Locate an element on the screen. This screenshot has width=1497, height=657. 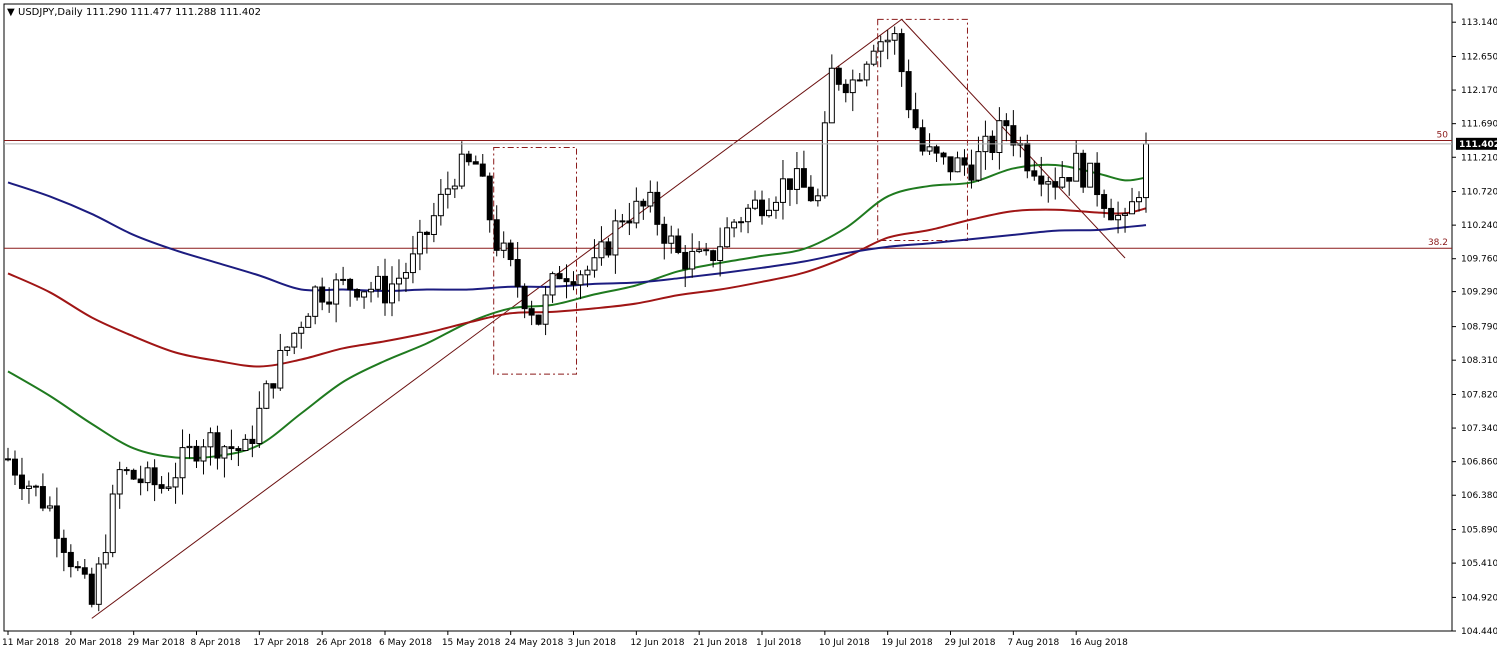
current-price: 111.402 is located at coordinates (750, 143).